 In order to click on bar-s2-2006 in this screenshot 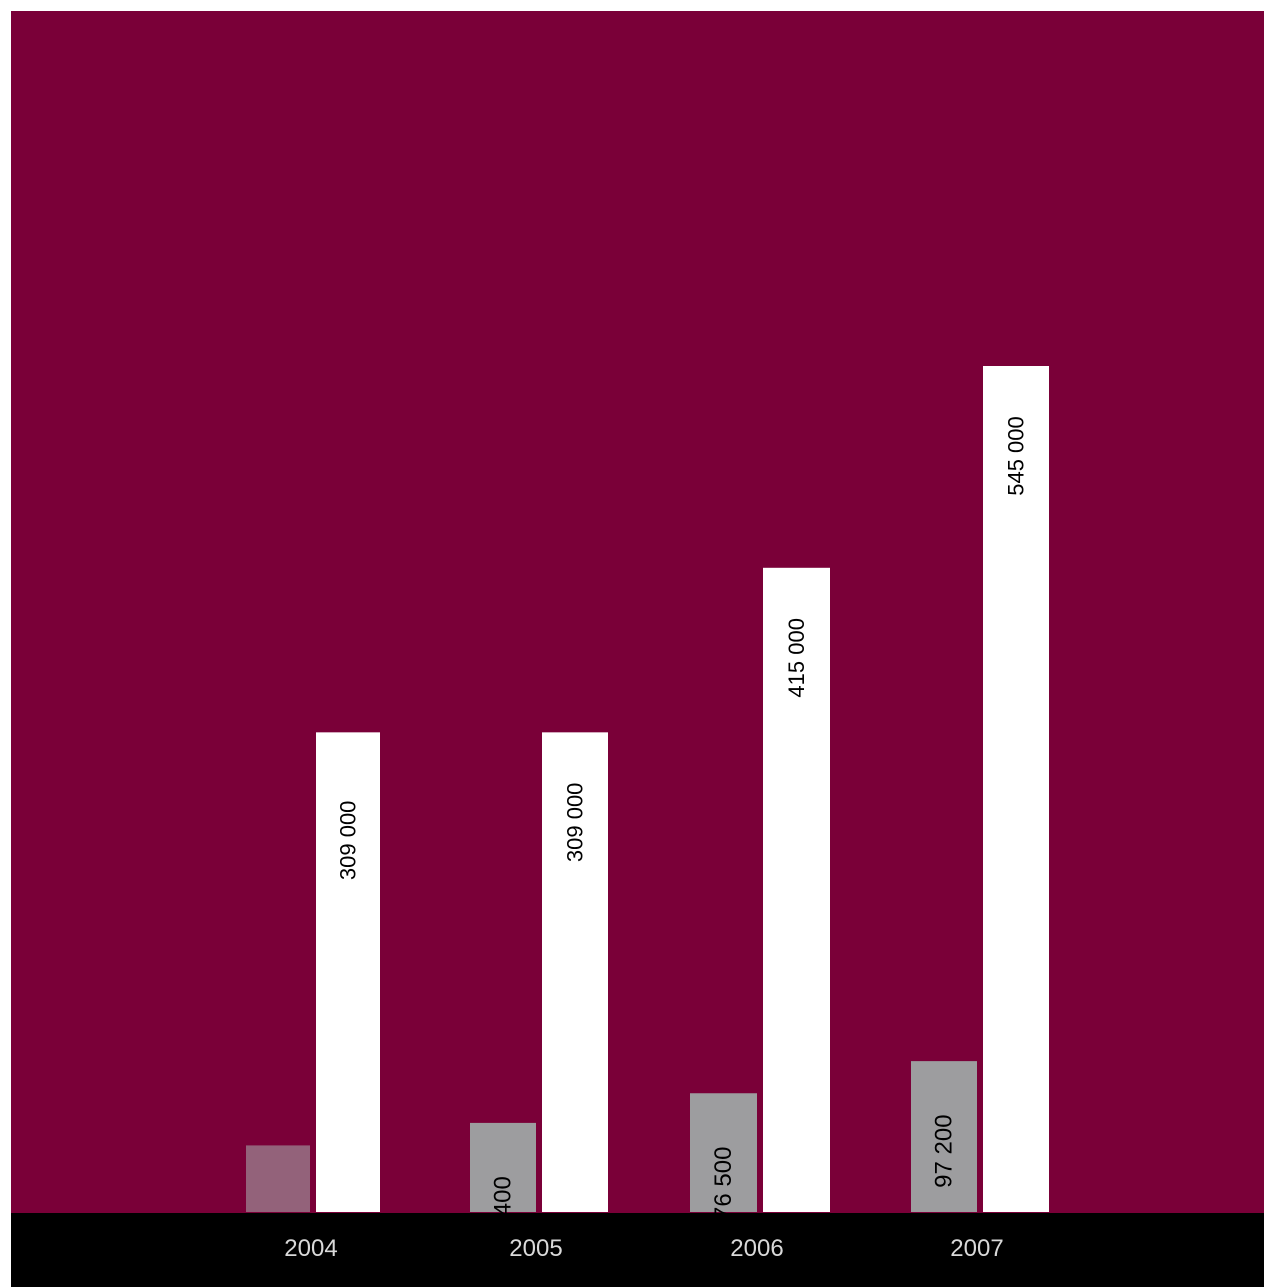, I will do `click(796, 889)`.